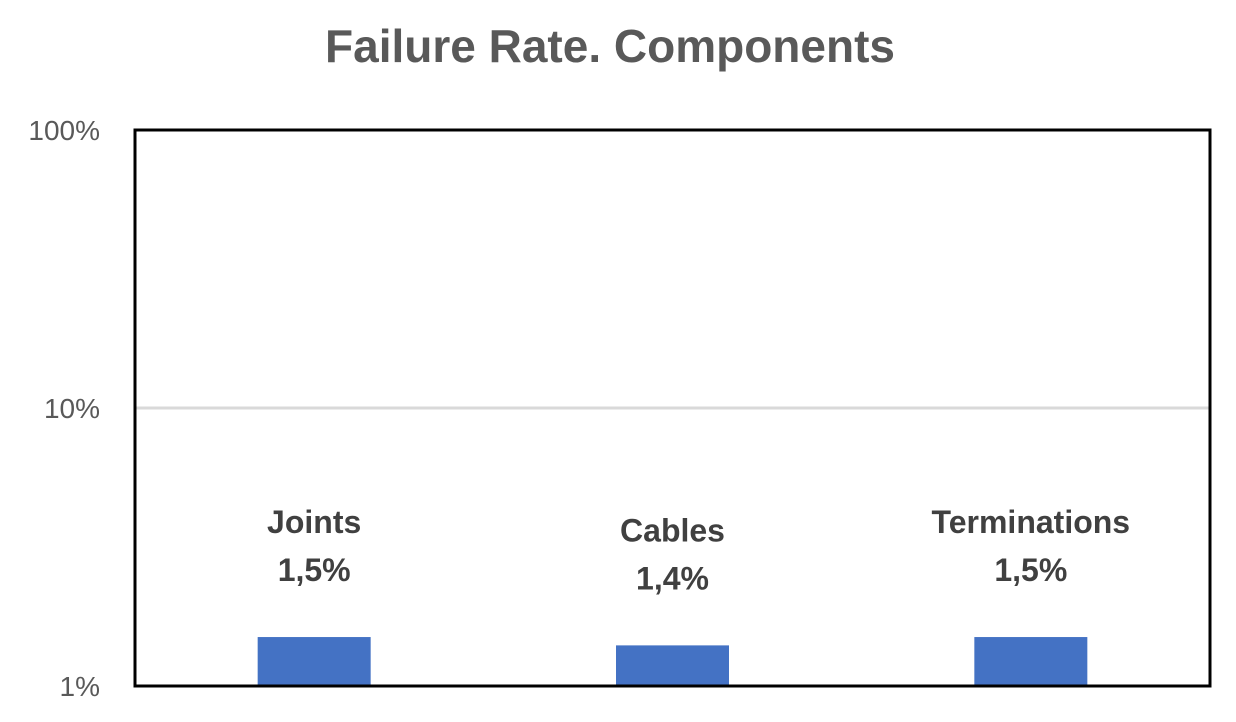 The image size is (1236, 722). I want to click on bars, so click(672, 661).